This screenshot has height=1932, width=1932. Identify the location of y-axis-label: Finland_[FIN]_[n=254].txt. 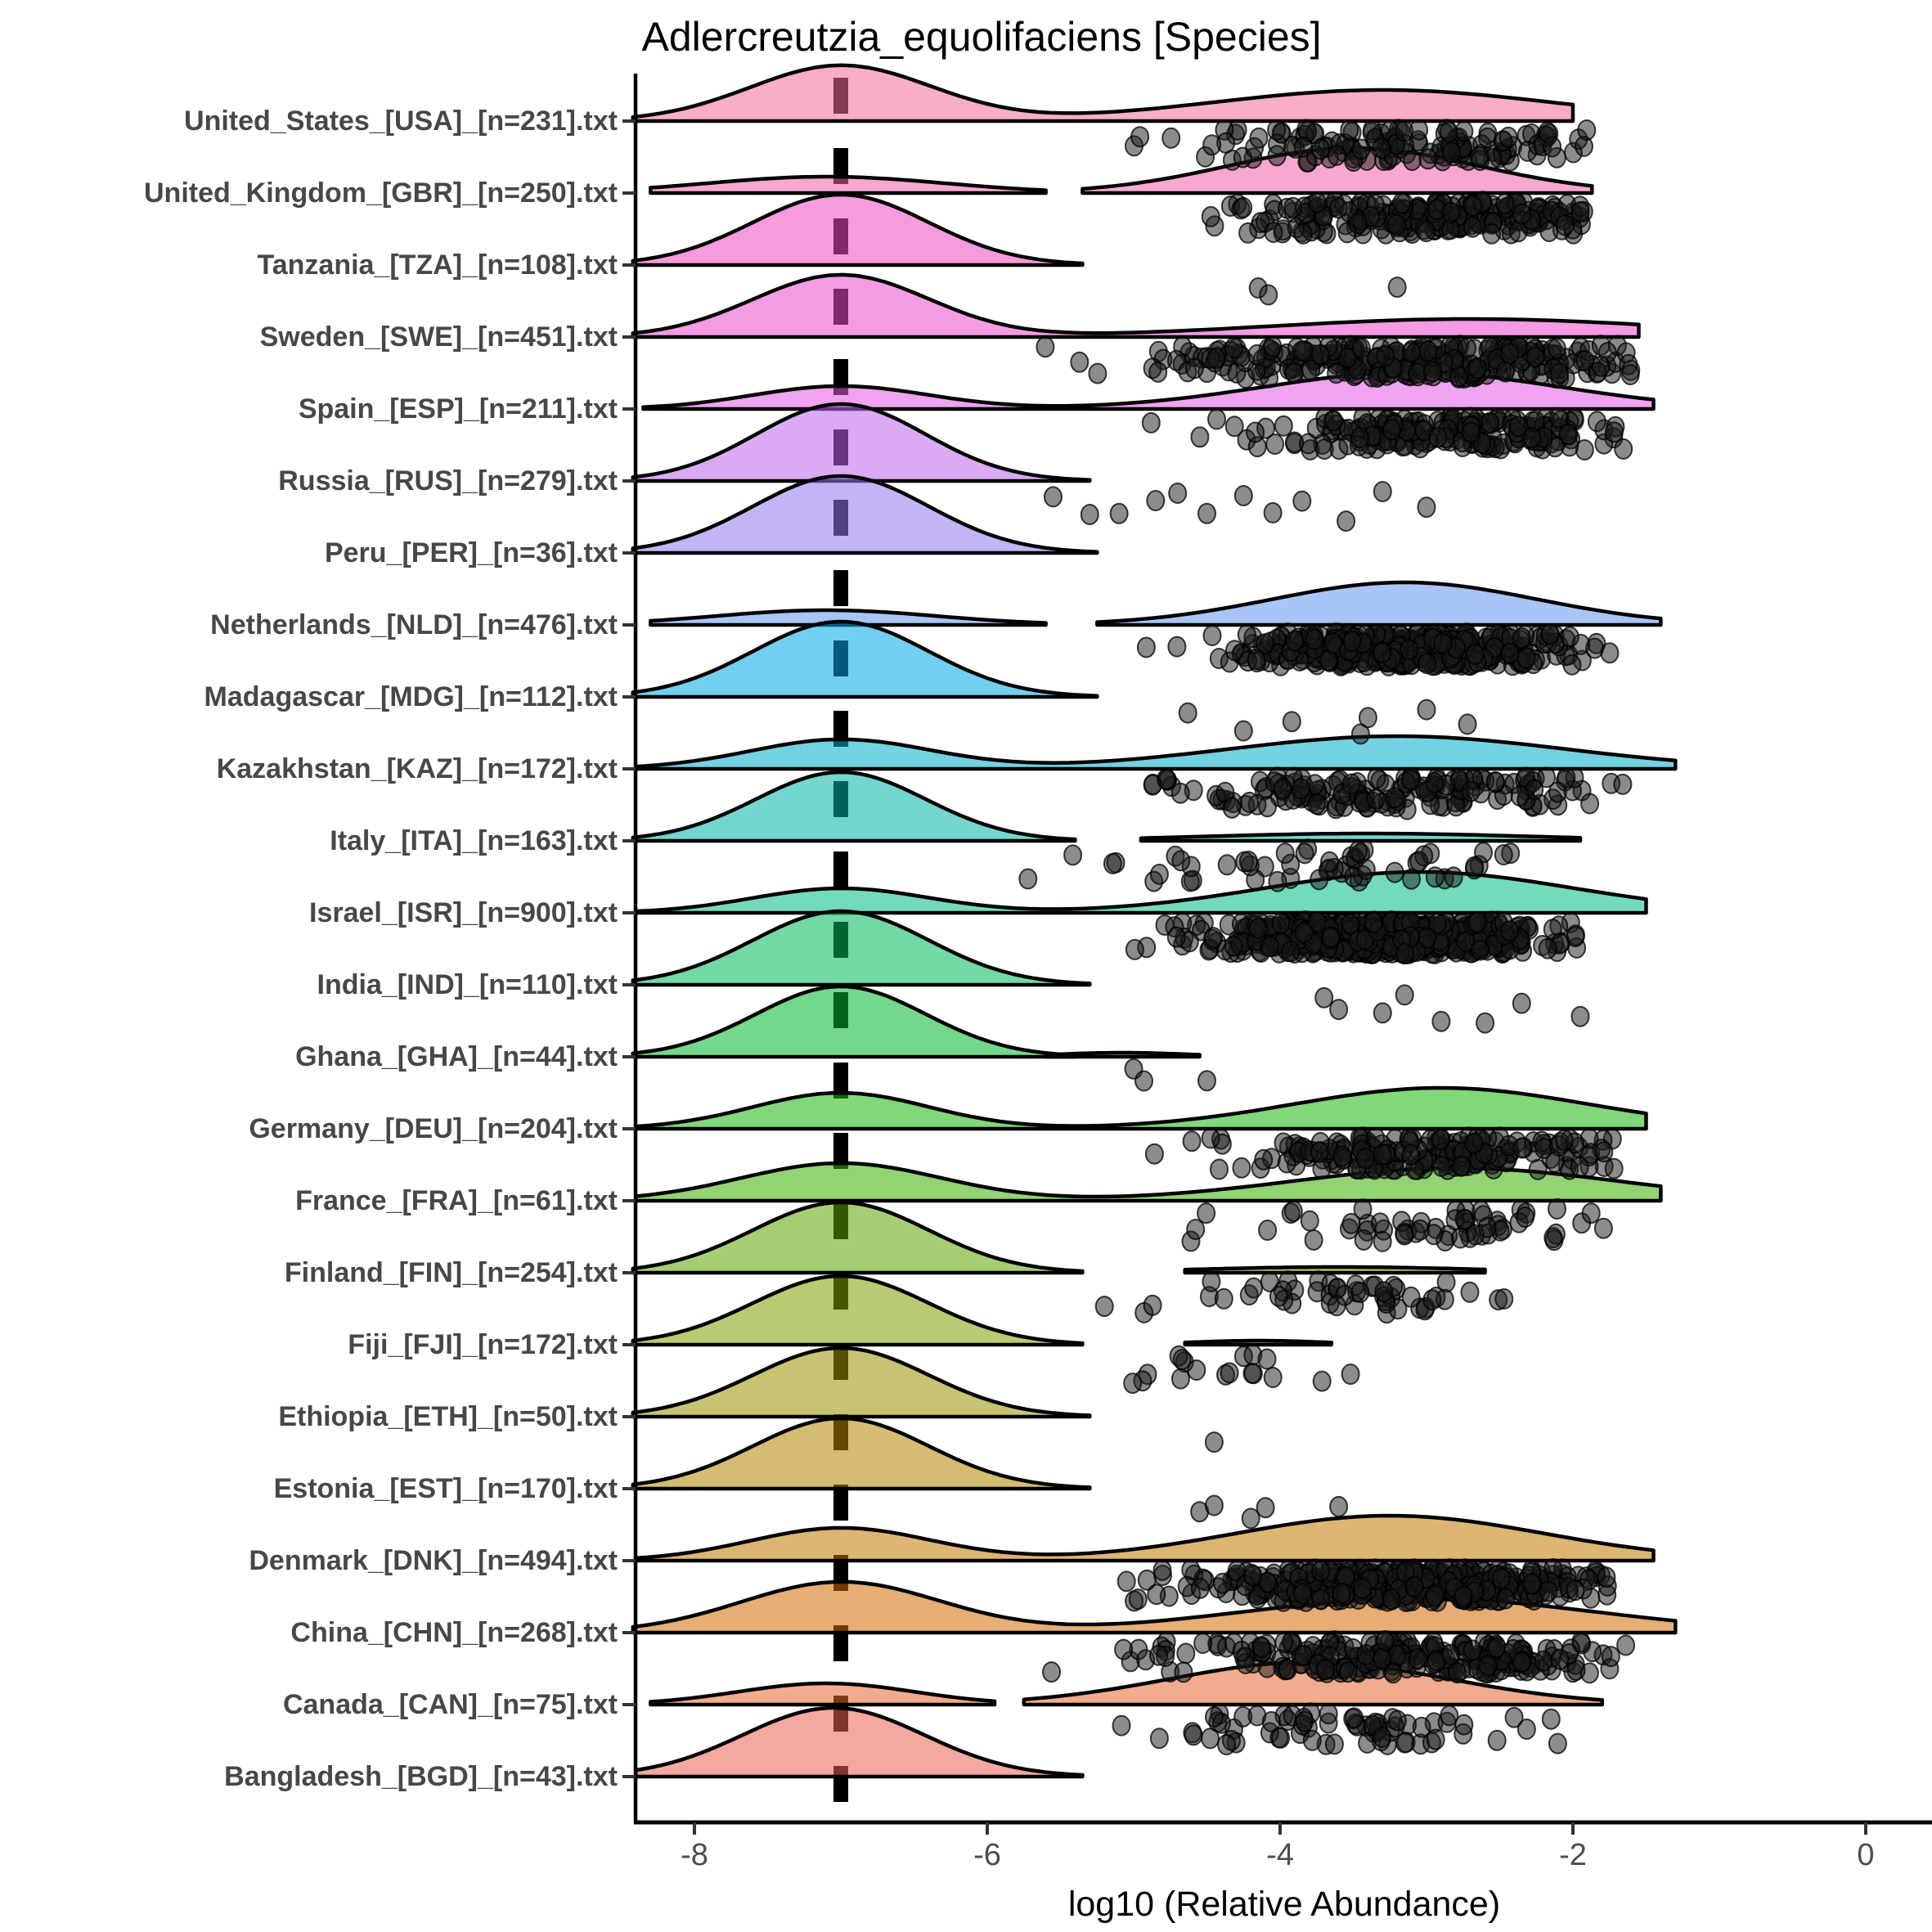
(452, 1272).